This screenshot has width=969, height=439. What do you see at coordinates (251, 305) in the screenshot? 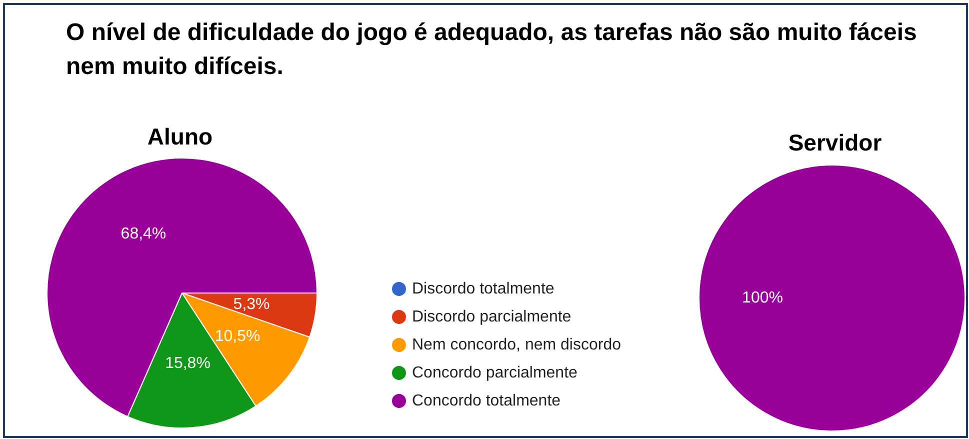
I see `data-label: 5,3%` at bounding box center [251, 305].